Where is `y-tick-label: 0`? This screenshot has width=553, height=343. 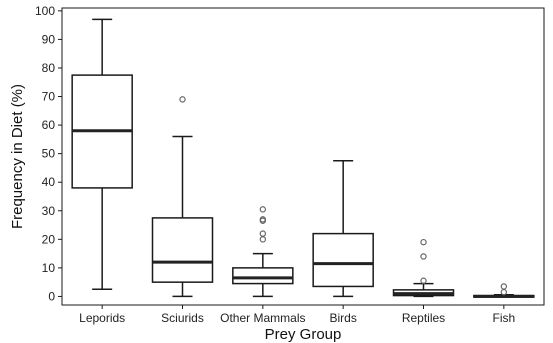 y-tick-label: 0 is located at coordinates (51, 296).